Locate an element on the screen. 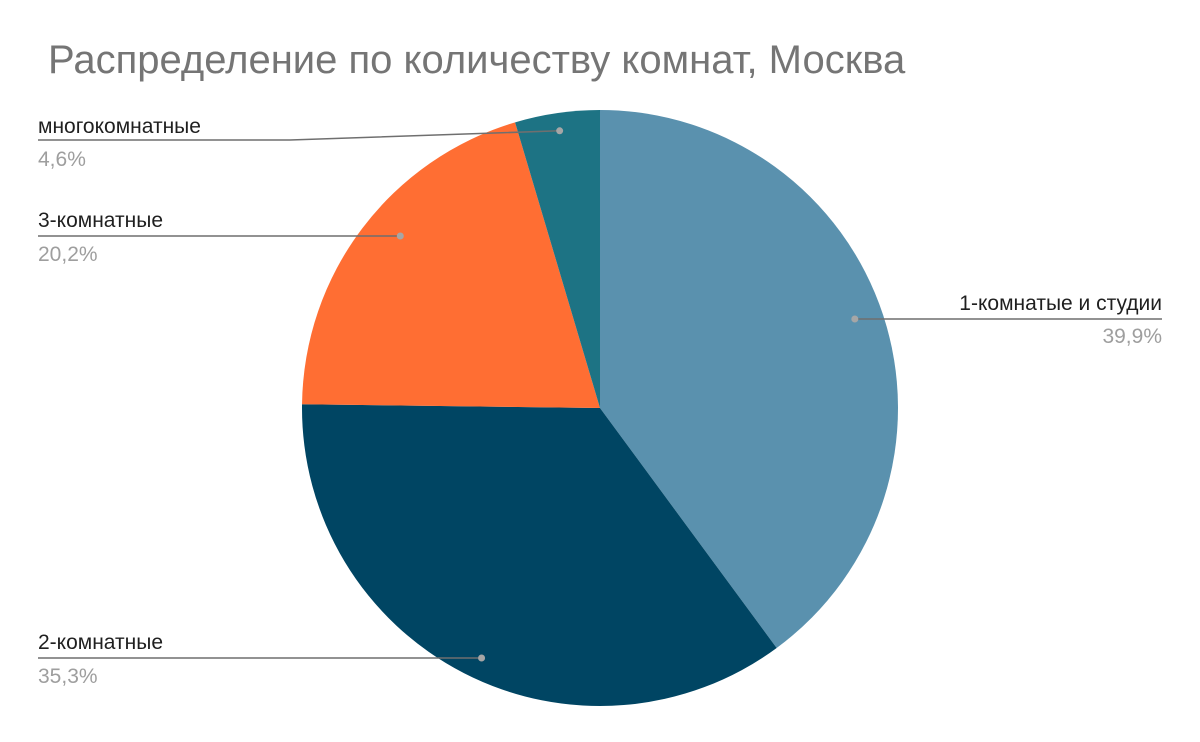  slice-label-2: 2-комнатные is located at coordinates (100, 642).